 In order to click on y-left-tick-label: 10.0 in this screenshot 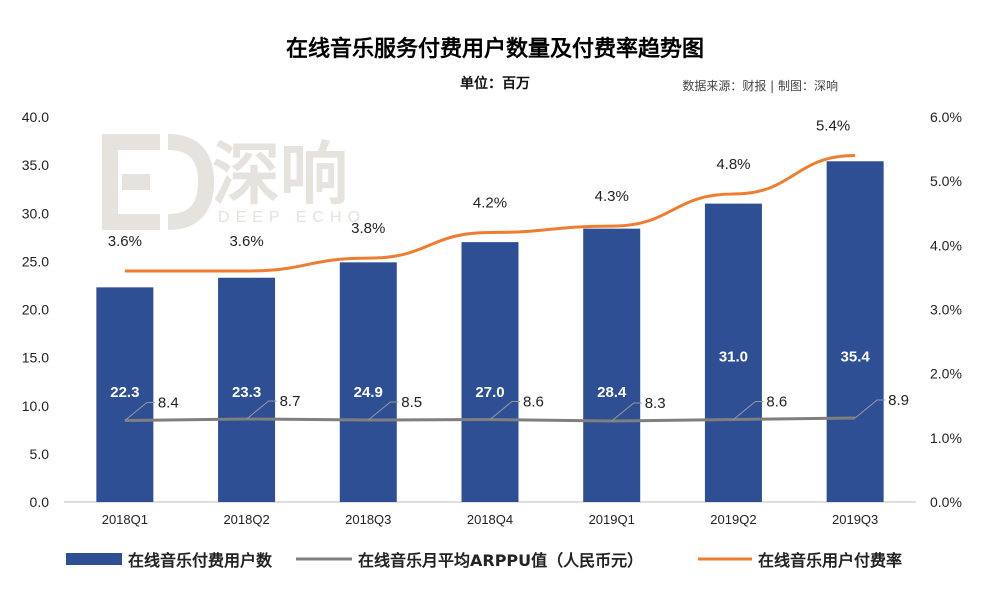, I will do `click(35, 406)`.